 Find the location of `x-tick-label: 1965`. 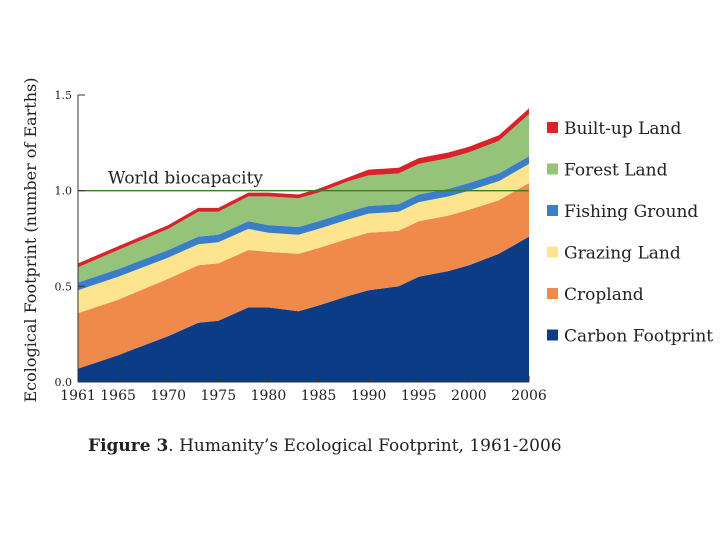

x-tick-label: 1965 is located at coordinates (118, 396).